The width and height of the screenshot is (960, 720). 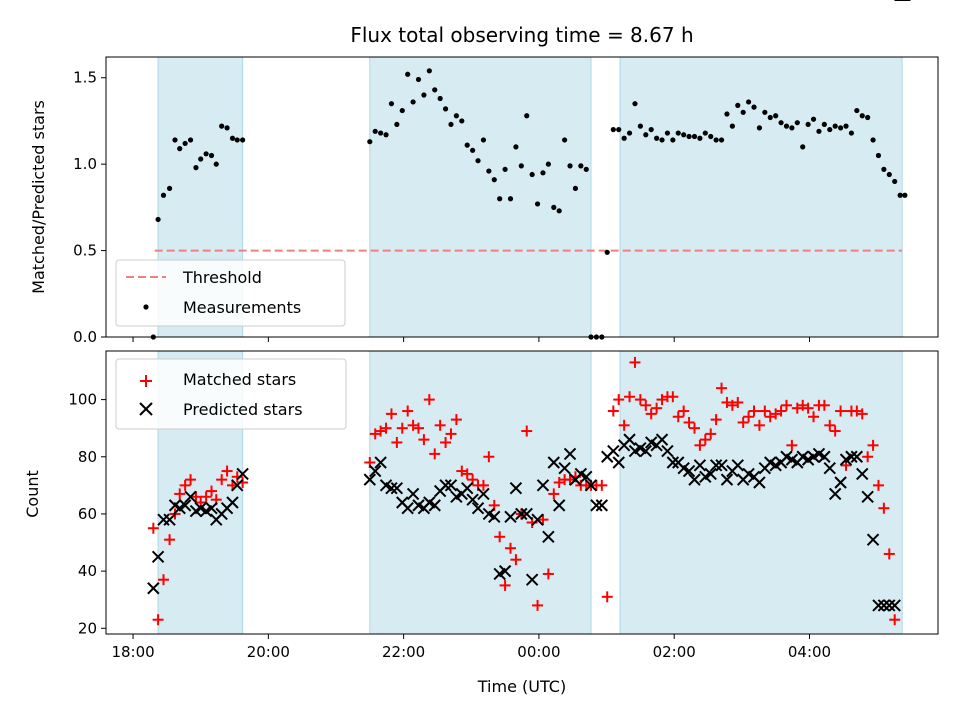 What do you see at coordinates (242, 307) in the screenshot?
I see `legend-measurements-label: Measurements` at bounding box center [242, 307].